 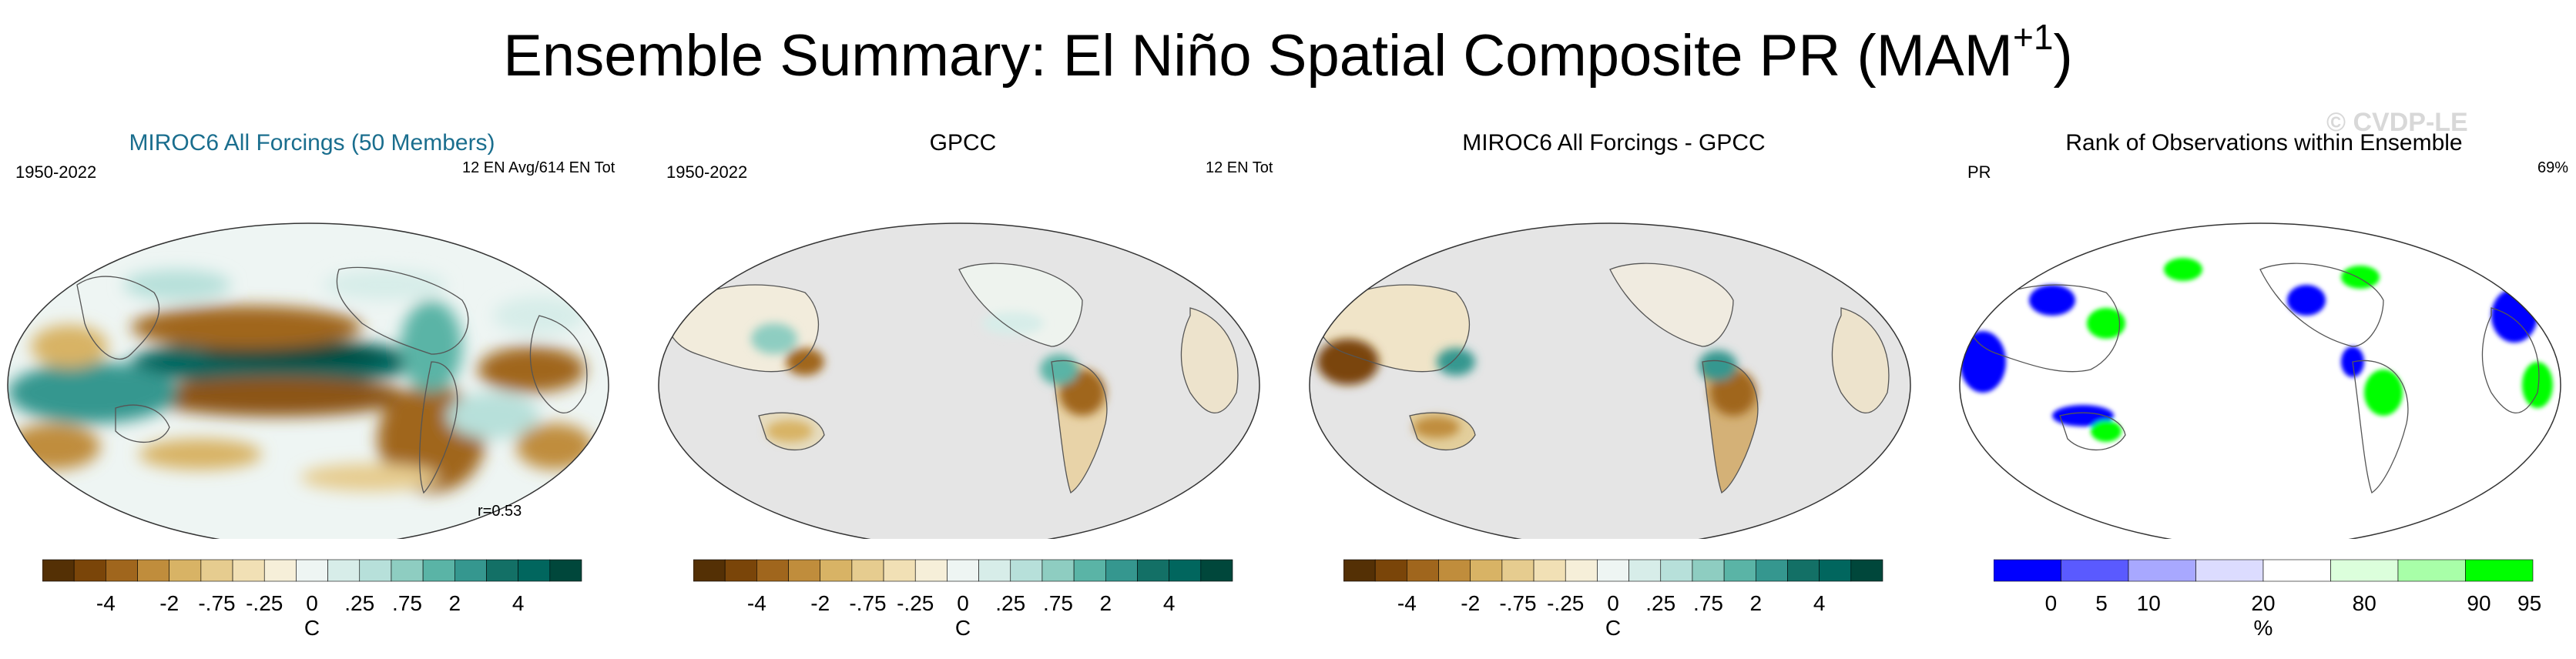 What do you see at coordinates (2033, 37) in the screenshot?
I see `figure-title-superscript: +1` at bounding box center [2033, 37].